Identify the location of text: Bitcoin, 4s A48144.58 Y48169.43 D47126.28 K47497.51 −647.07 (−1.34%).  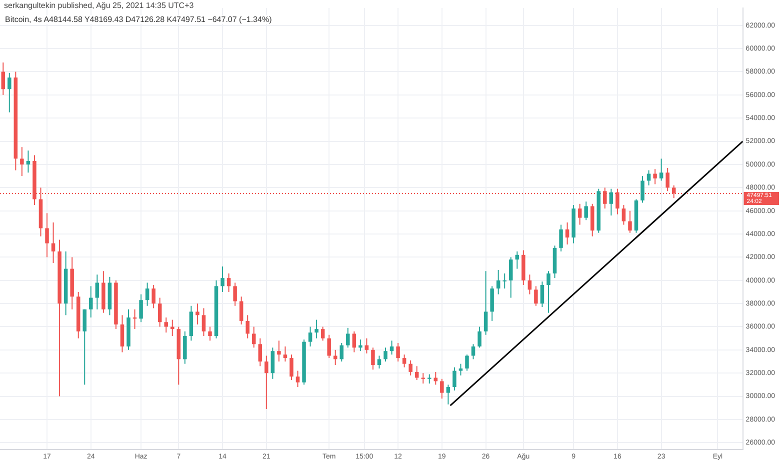
(138, 19).